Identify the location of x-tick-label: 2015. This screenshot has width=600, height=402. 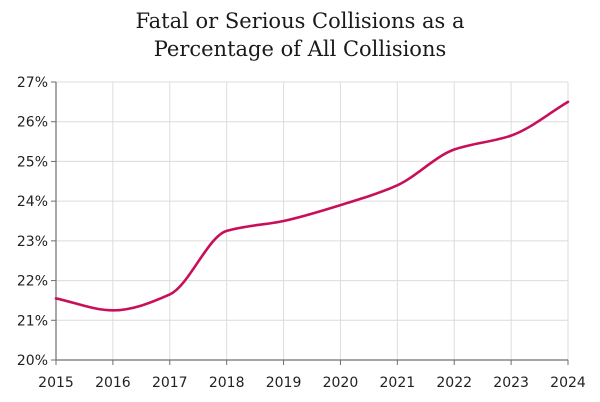
(56, 383).